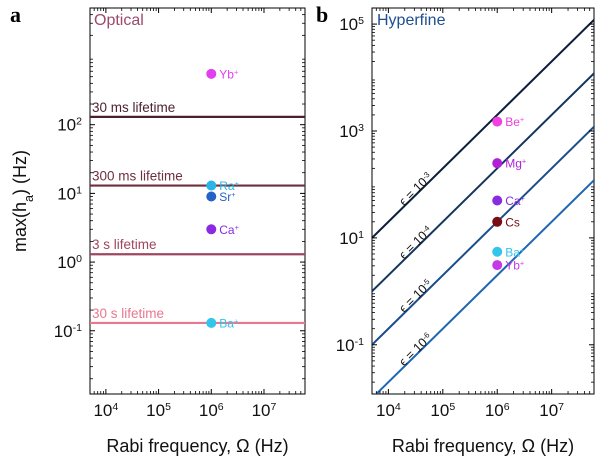 The width and height of the screenshot is (595, 459). I want to click on hyperfine-y-tick-label: 10³, so click(351, 131).